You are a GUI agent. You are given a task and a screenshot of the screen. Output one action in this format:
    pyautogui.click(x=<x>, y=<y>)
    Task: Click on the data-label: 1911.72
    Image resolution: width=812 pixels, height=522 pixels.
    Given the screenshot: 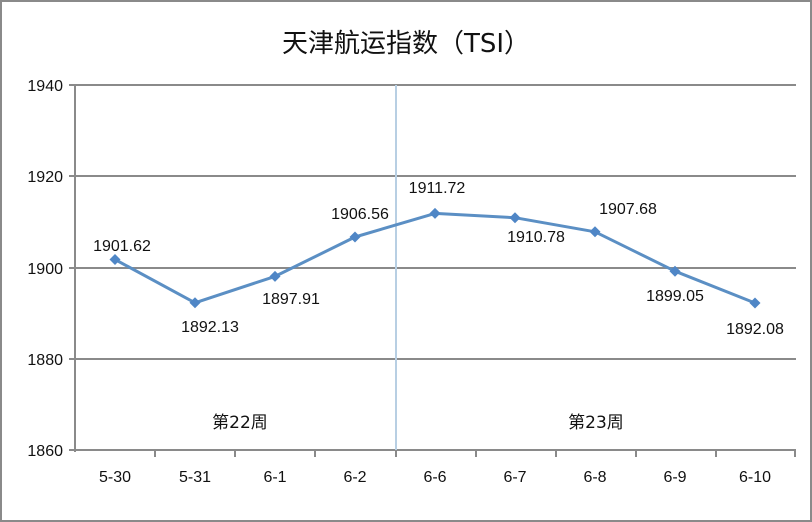 What is the action you would take?
    pyautogui.click(x=437, y=188)
    